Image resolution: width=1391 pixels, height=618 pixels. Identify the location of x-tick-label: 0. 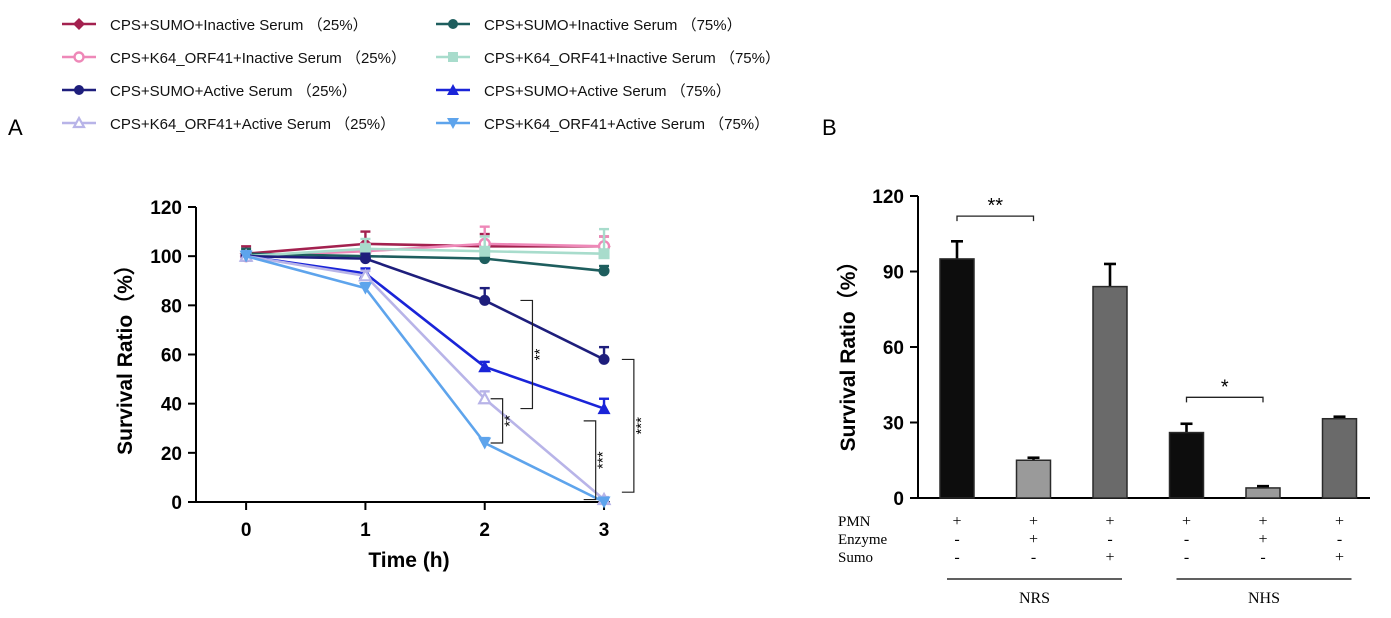
(246, 530).